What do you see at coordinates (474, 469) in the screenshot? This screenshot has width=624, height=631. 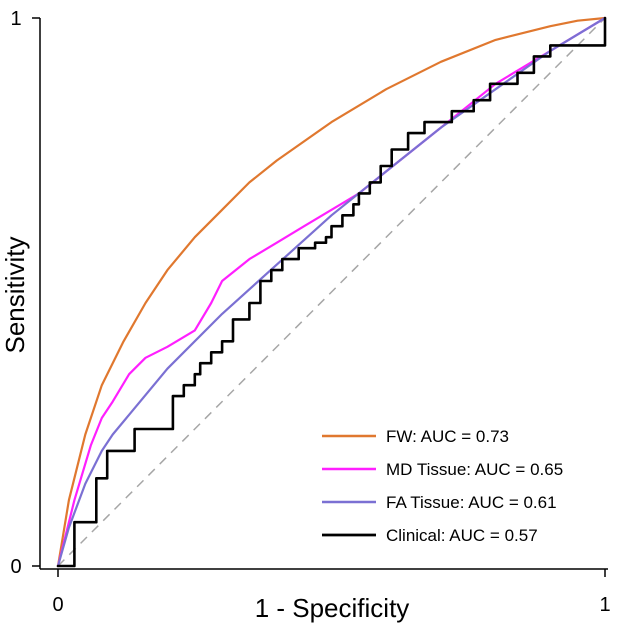 I see `legend-label-md-tissue: MD Tissue: AUC = 0.65` at bounding box center [474, 469].